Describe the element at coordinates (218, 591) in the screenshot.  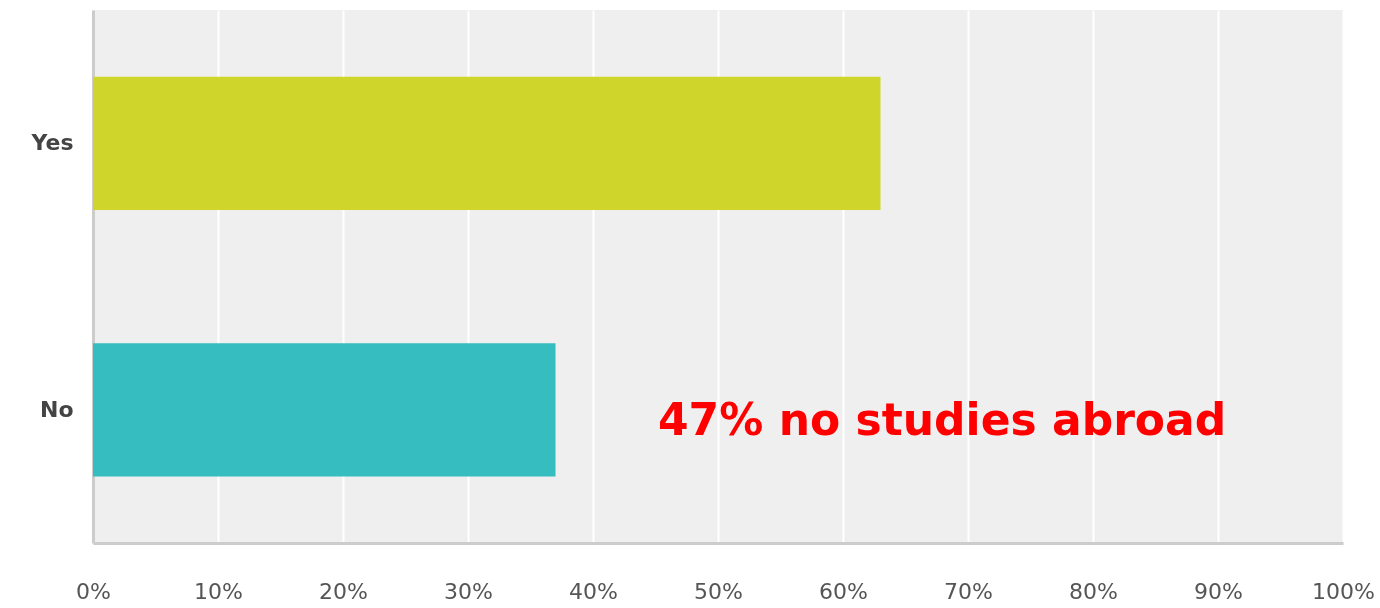
I see `x-tick-label: 10%` at that location.